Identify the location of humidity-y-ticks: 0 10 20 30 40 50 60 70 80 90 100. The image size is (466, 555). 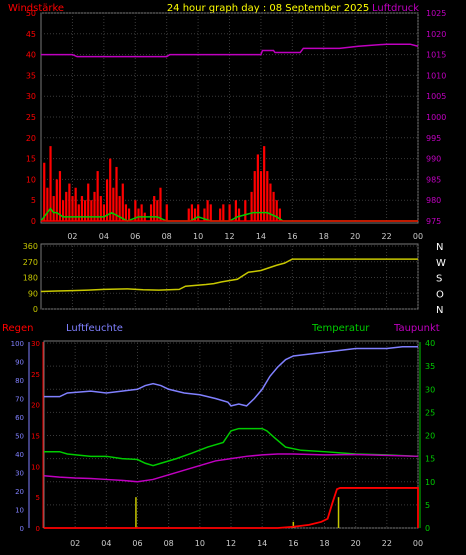
(17, 436).